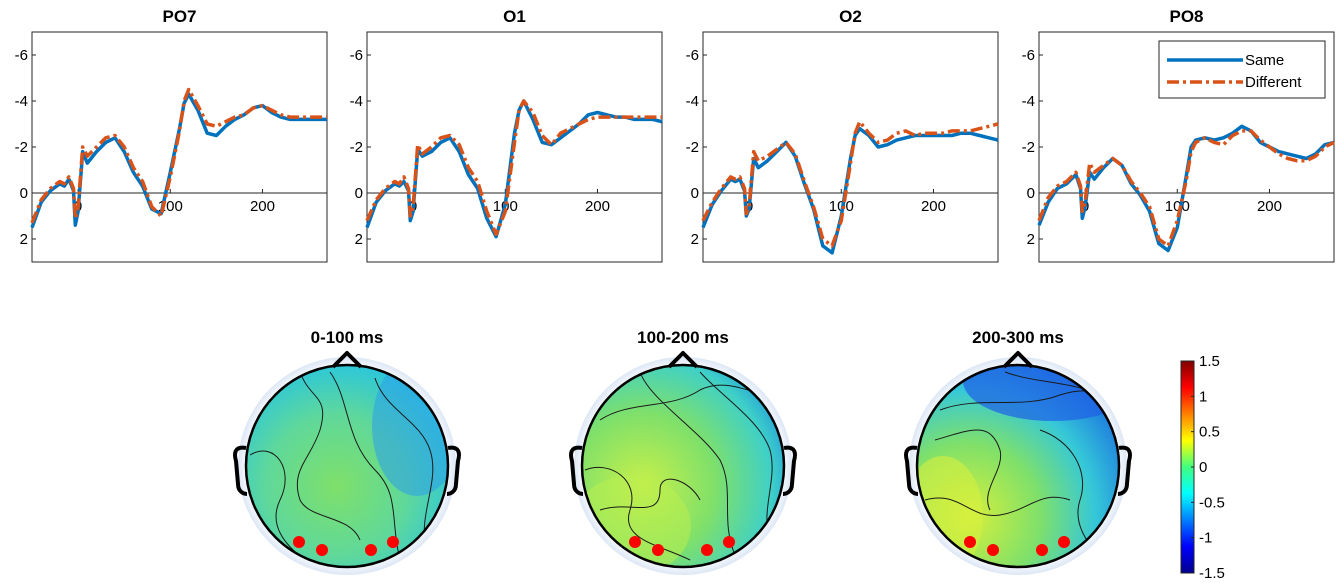  Describe the element at coordinates (1273, 82) in the screenshot. I see `legend-label-different: Different` at that location.